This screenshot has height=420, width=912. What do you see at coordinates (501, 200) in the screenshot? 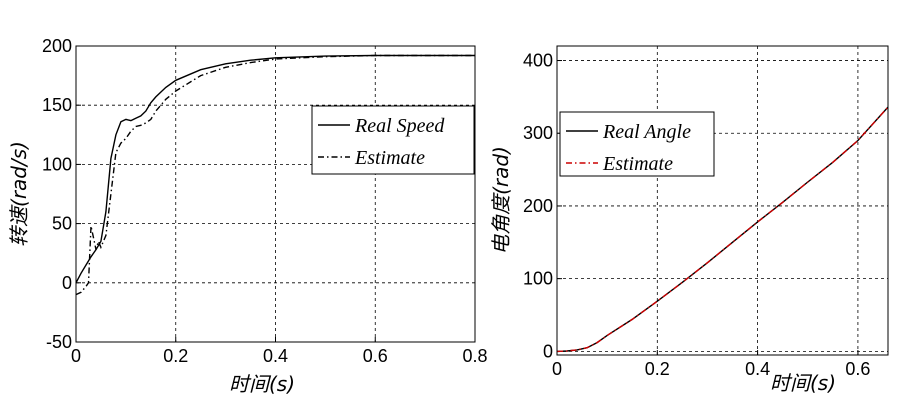
I see `y-axis-title: 电角度(rad)` at bounding box center [501, 200].